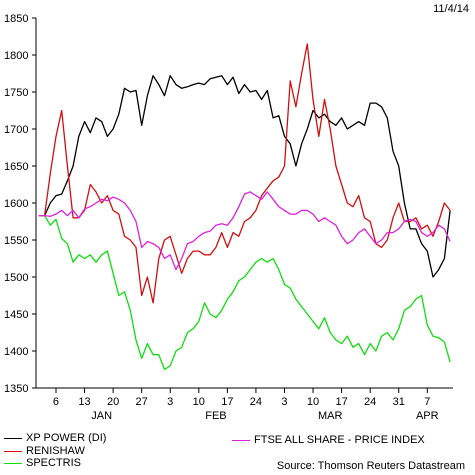 This screenshot has height=475, width=475. I want to click on y-tick-label: 1400, so click(16, 352).